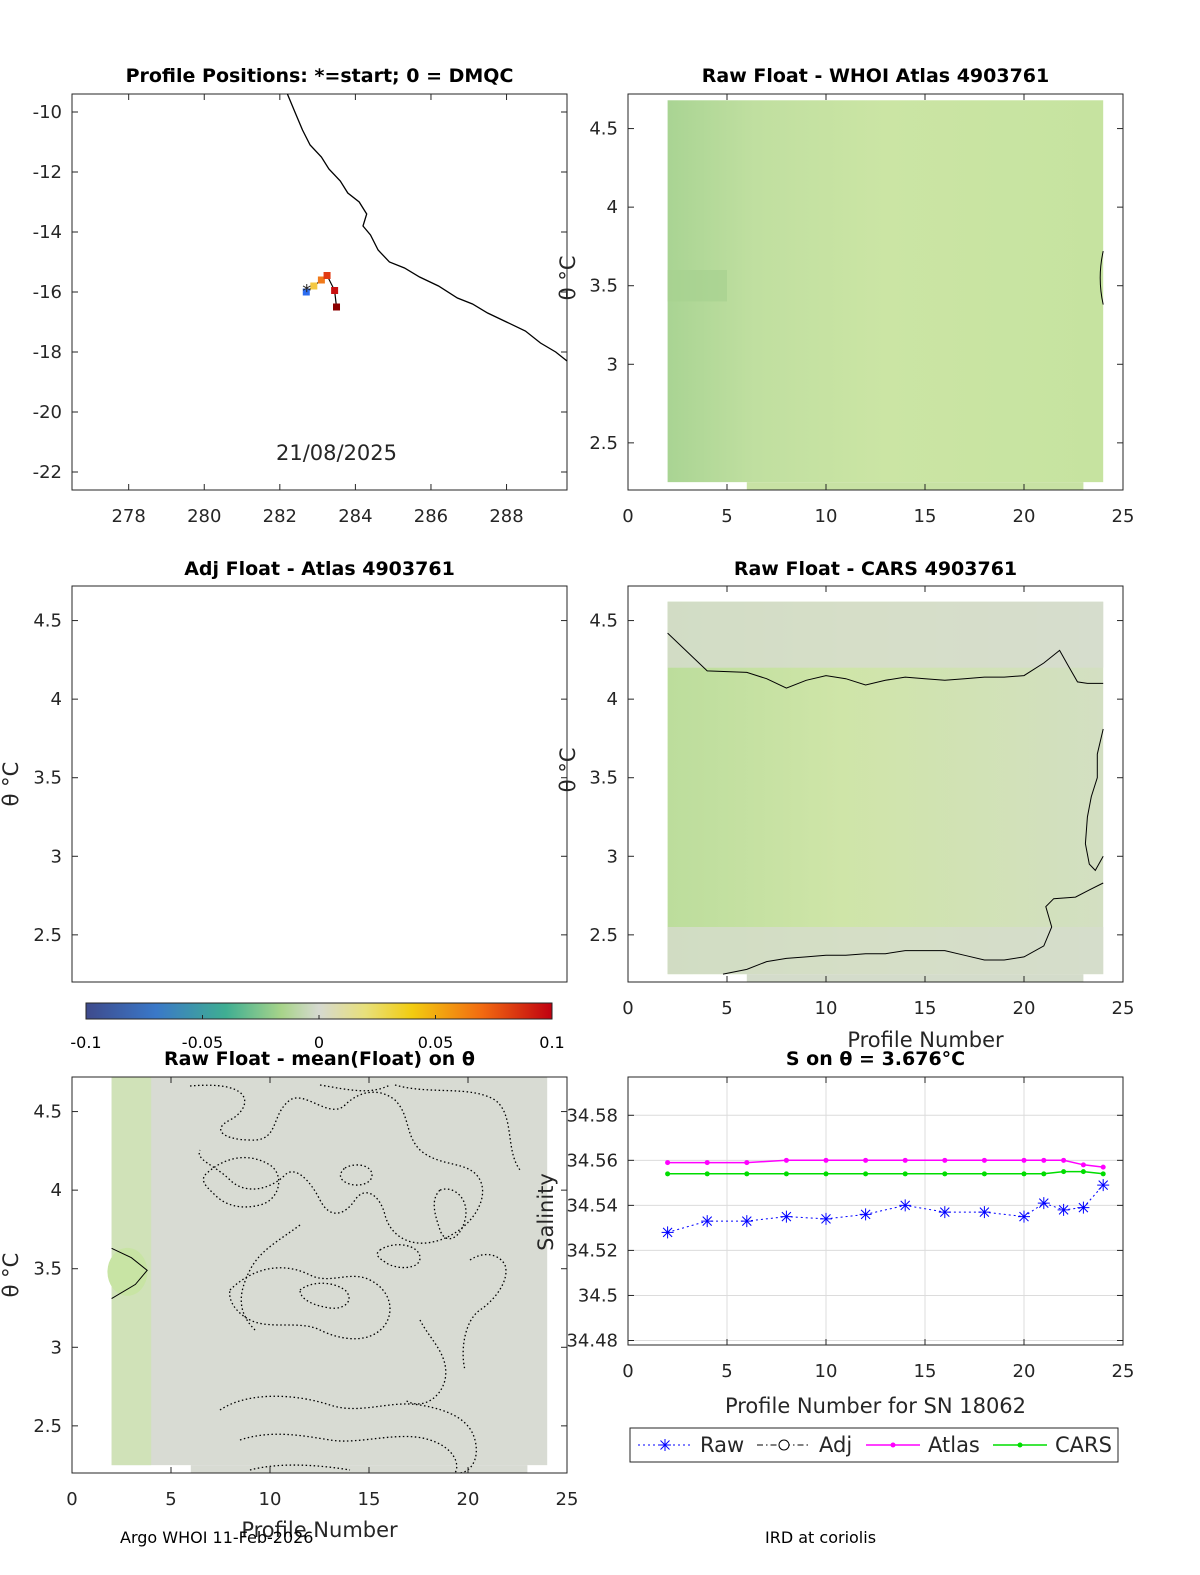 Image resolution: width=1200 pixels, height=1575 pixels. What do you see at coordinates (85, 1042) in the screenshot?
I see `colorbar-tick-label: -0.1` at bounding box center [85, 1042].